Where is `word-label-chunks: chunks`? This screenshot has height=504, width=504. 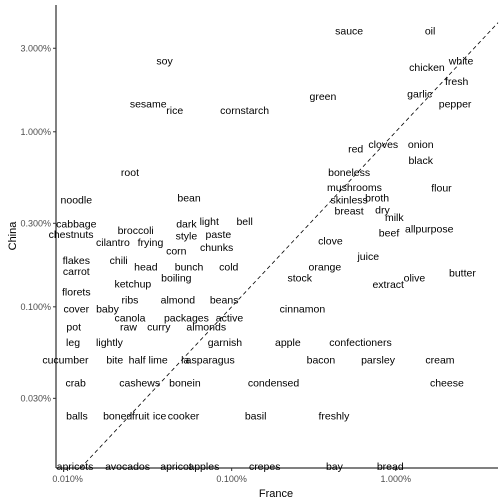 word-label-chunks: chunks is located at coordinates (216, 248).